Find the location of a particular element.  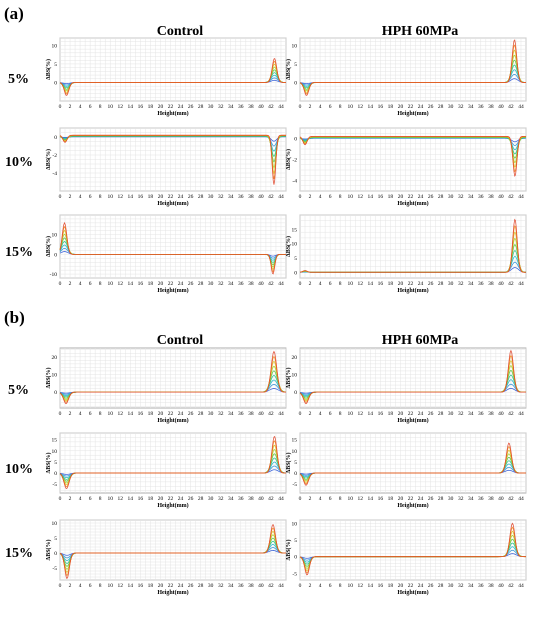

x-tick-label: 2 is located at coordinates (70, 107).